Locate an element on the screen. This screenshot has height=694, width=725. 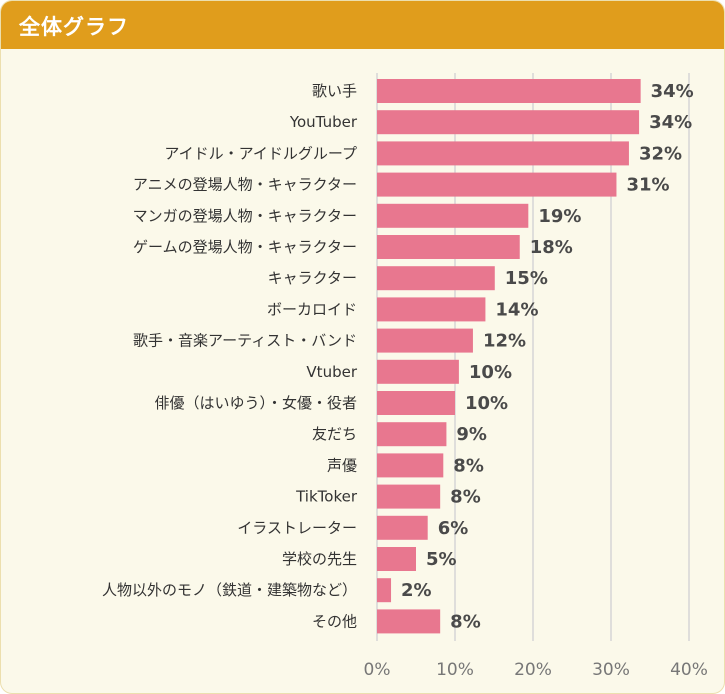
category-label: YouTuber is located at coordinates (323, 122).